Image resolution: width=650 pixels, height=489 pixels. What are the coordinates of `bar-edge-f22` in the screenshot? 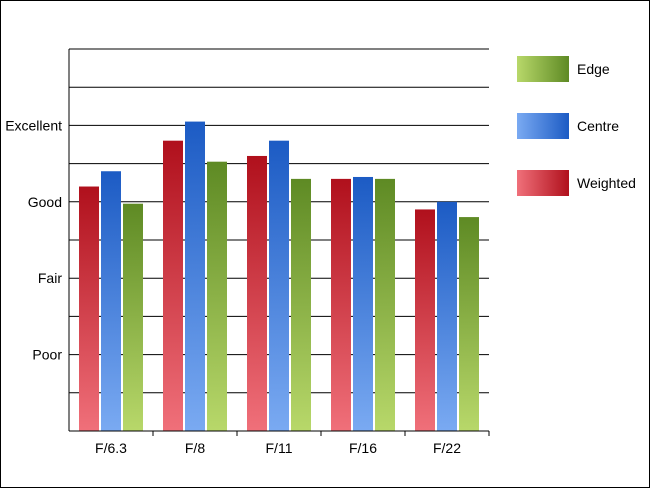 It's located at (469, 324).